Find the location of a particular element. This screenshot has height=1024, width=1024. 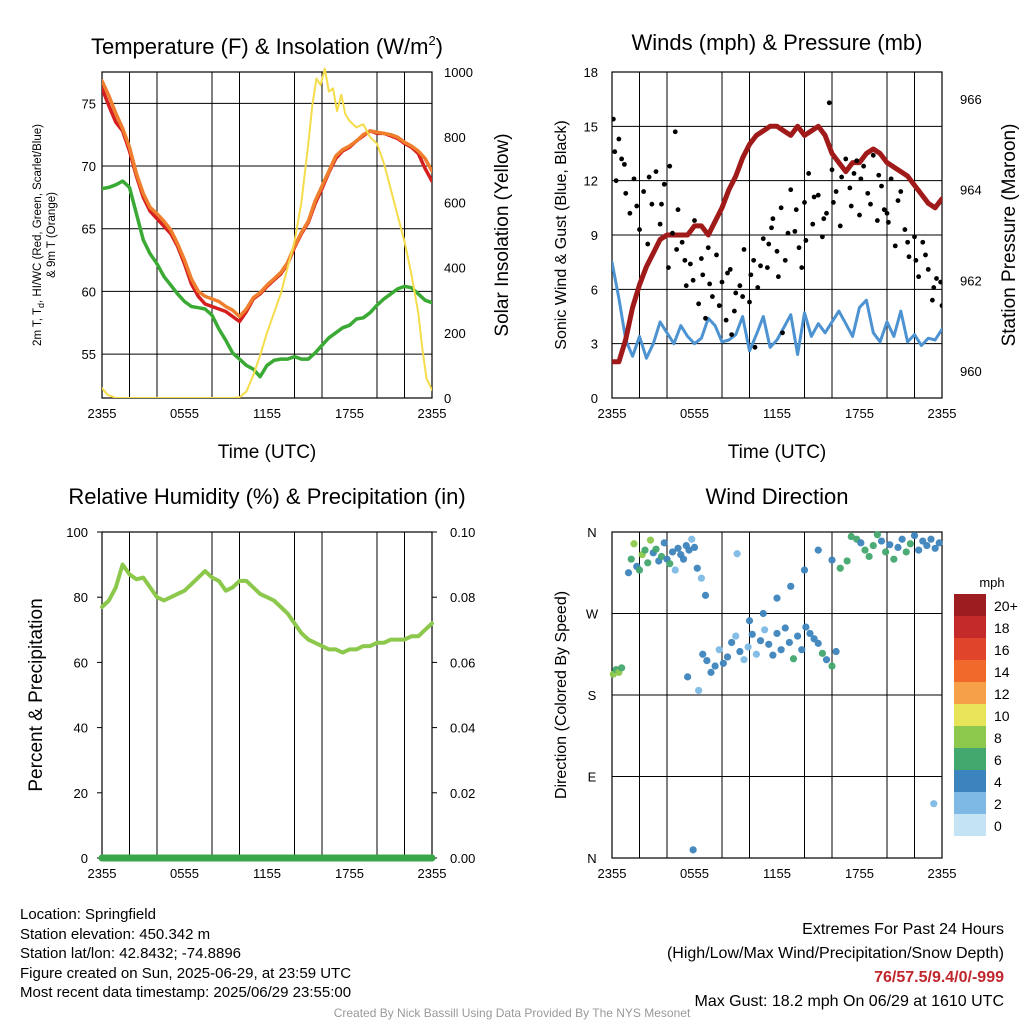

y-label-subscript: d is located at coordinates (41, 305).